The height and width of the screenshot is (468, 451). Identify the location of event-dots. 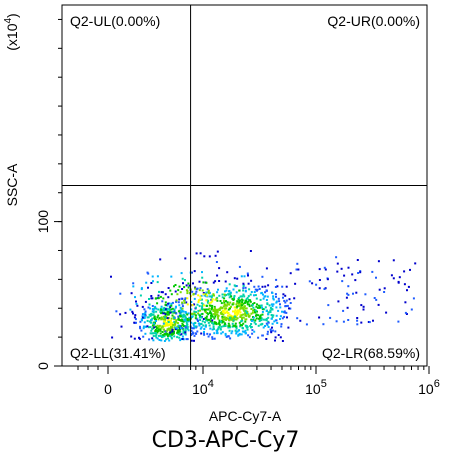
(263, 296).